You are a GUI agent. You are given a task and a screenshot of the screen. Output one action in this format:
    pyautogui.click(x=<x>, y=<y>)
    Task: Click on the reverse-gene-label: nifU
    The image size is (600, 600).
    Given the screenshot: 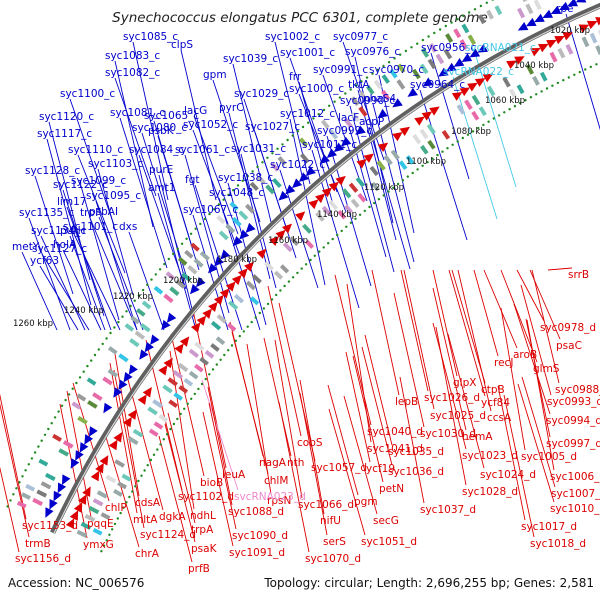 What is the action you would take?
    pyautogui.click(x=330, y=521)
    